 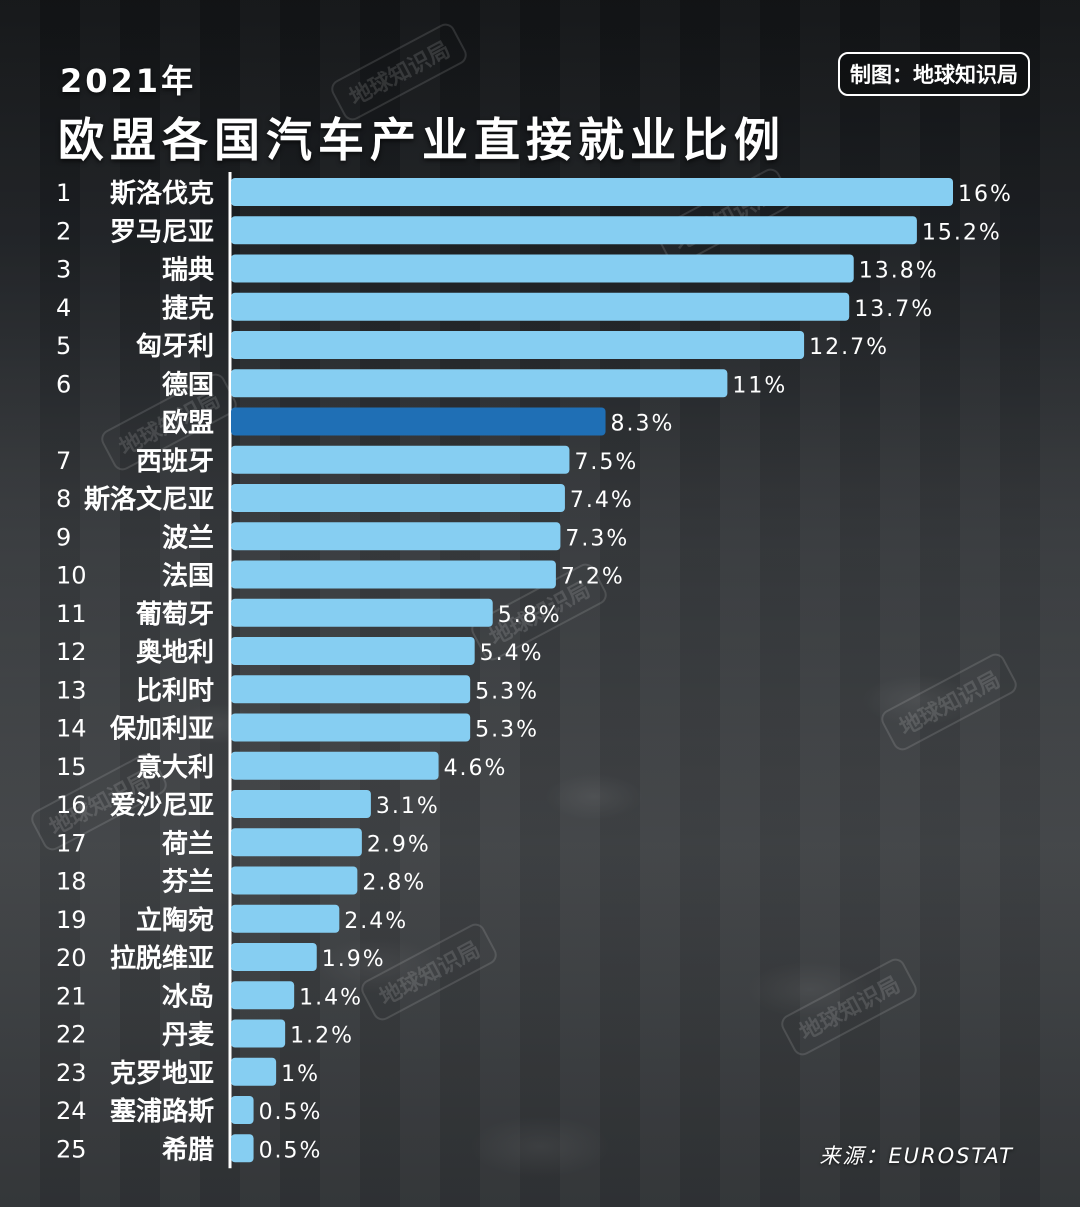 I want to click on category-label: 葡萄牙, so click(x=175, y=615).